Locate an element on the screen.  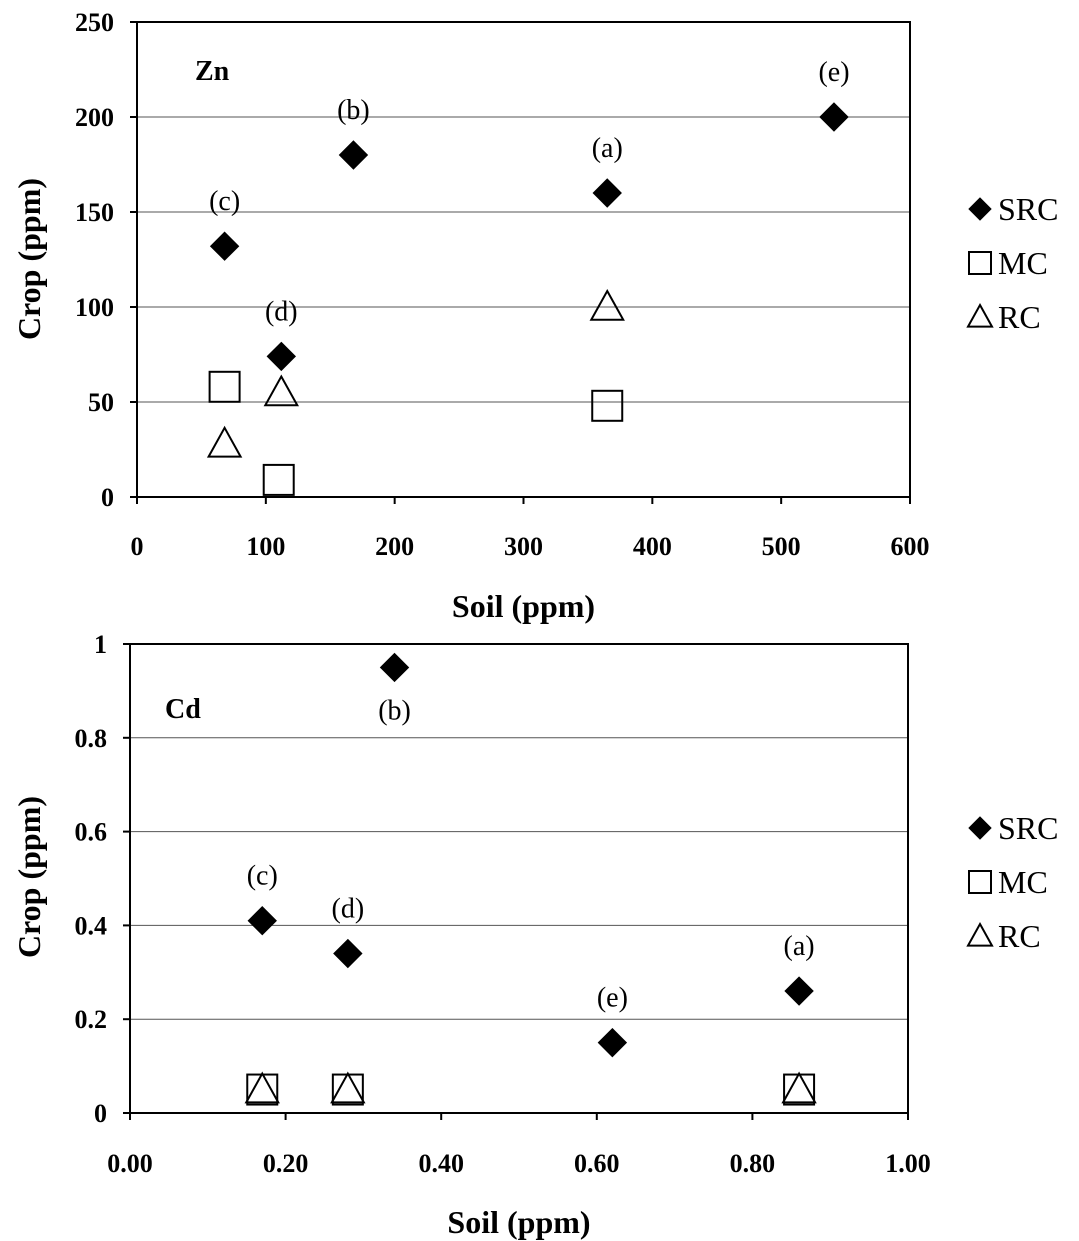
x-tick-label: 0 is located at coordinates (137, 546).